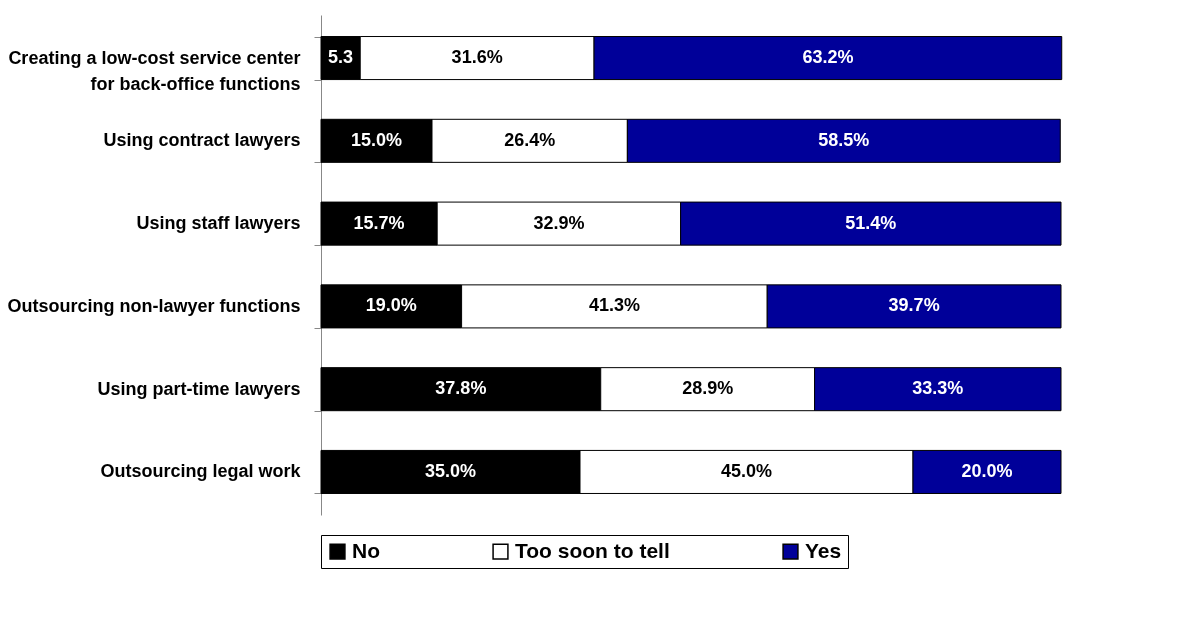 The image size is (1183, 620). Describe the element at coordinates (376, 139) in the screenshot. I see `data-label: 15.0%` at that location.